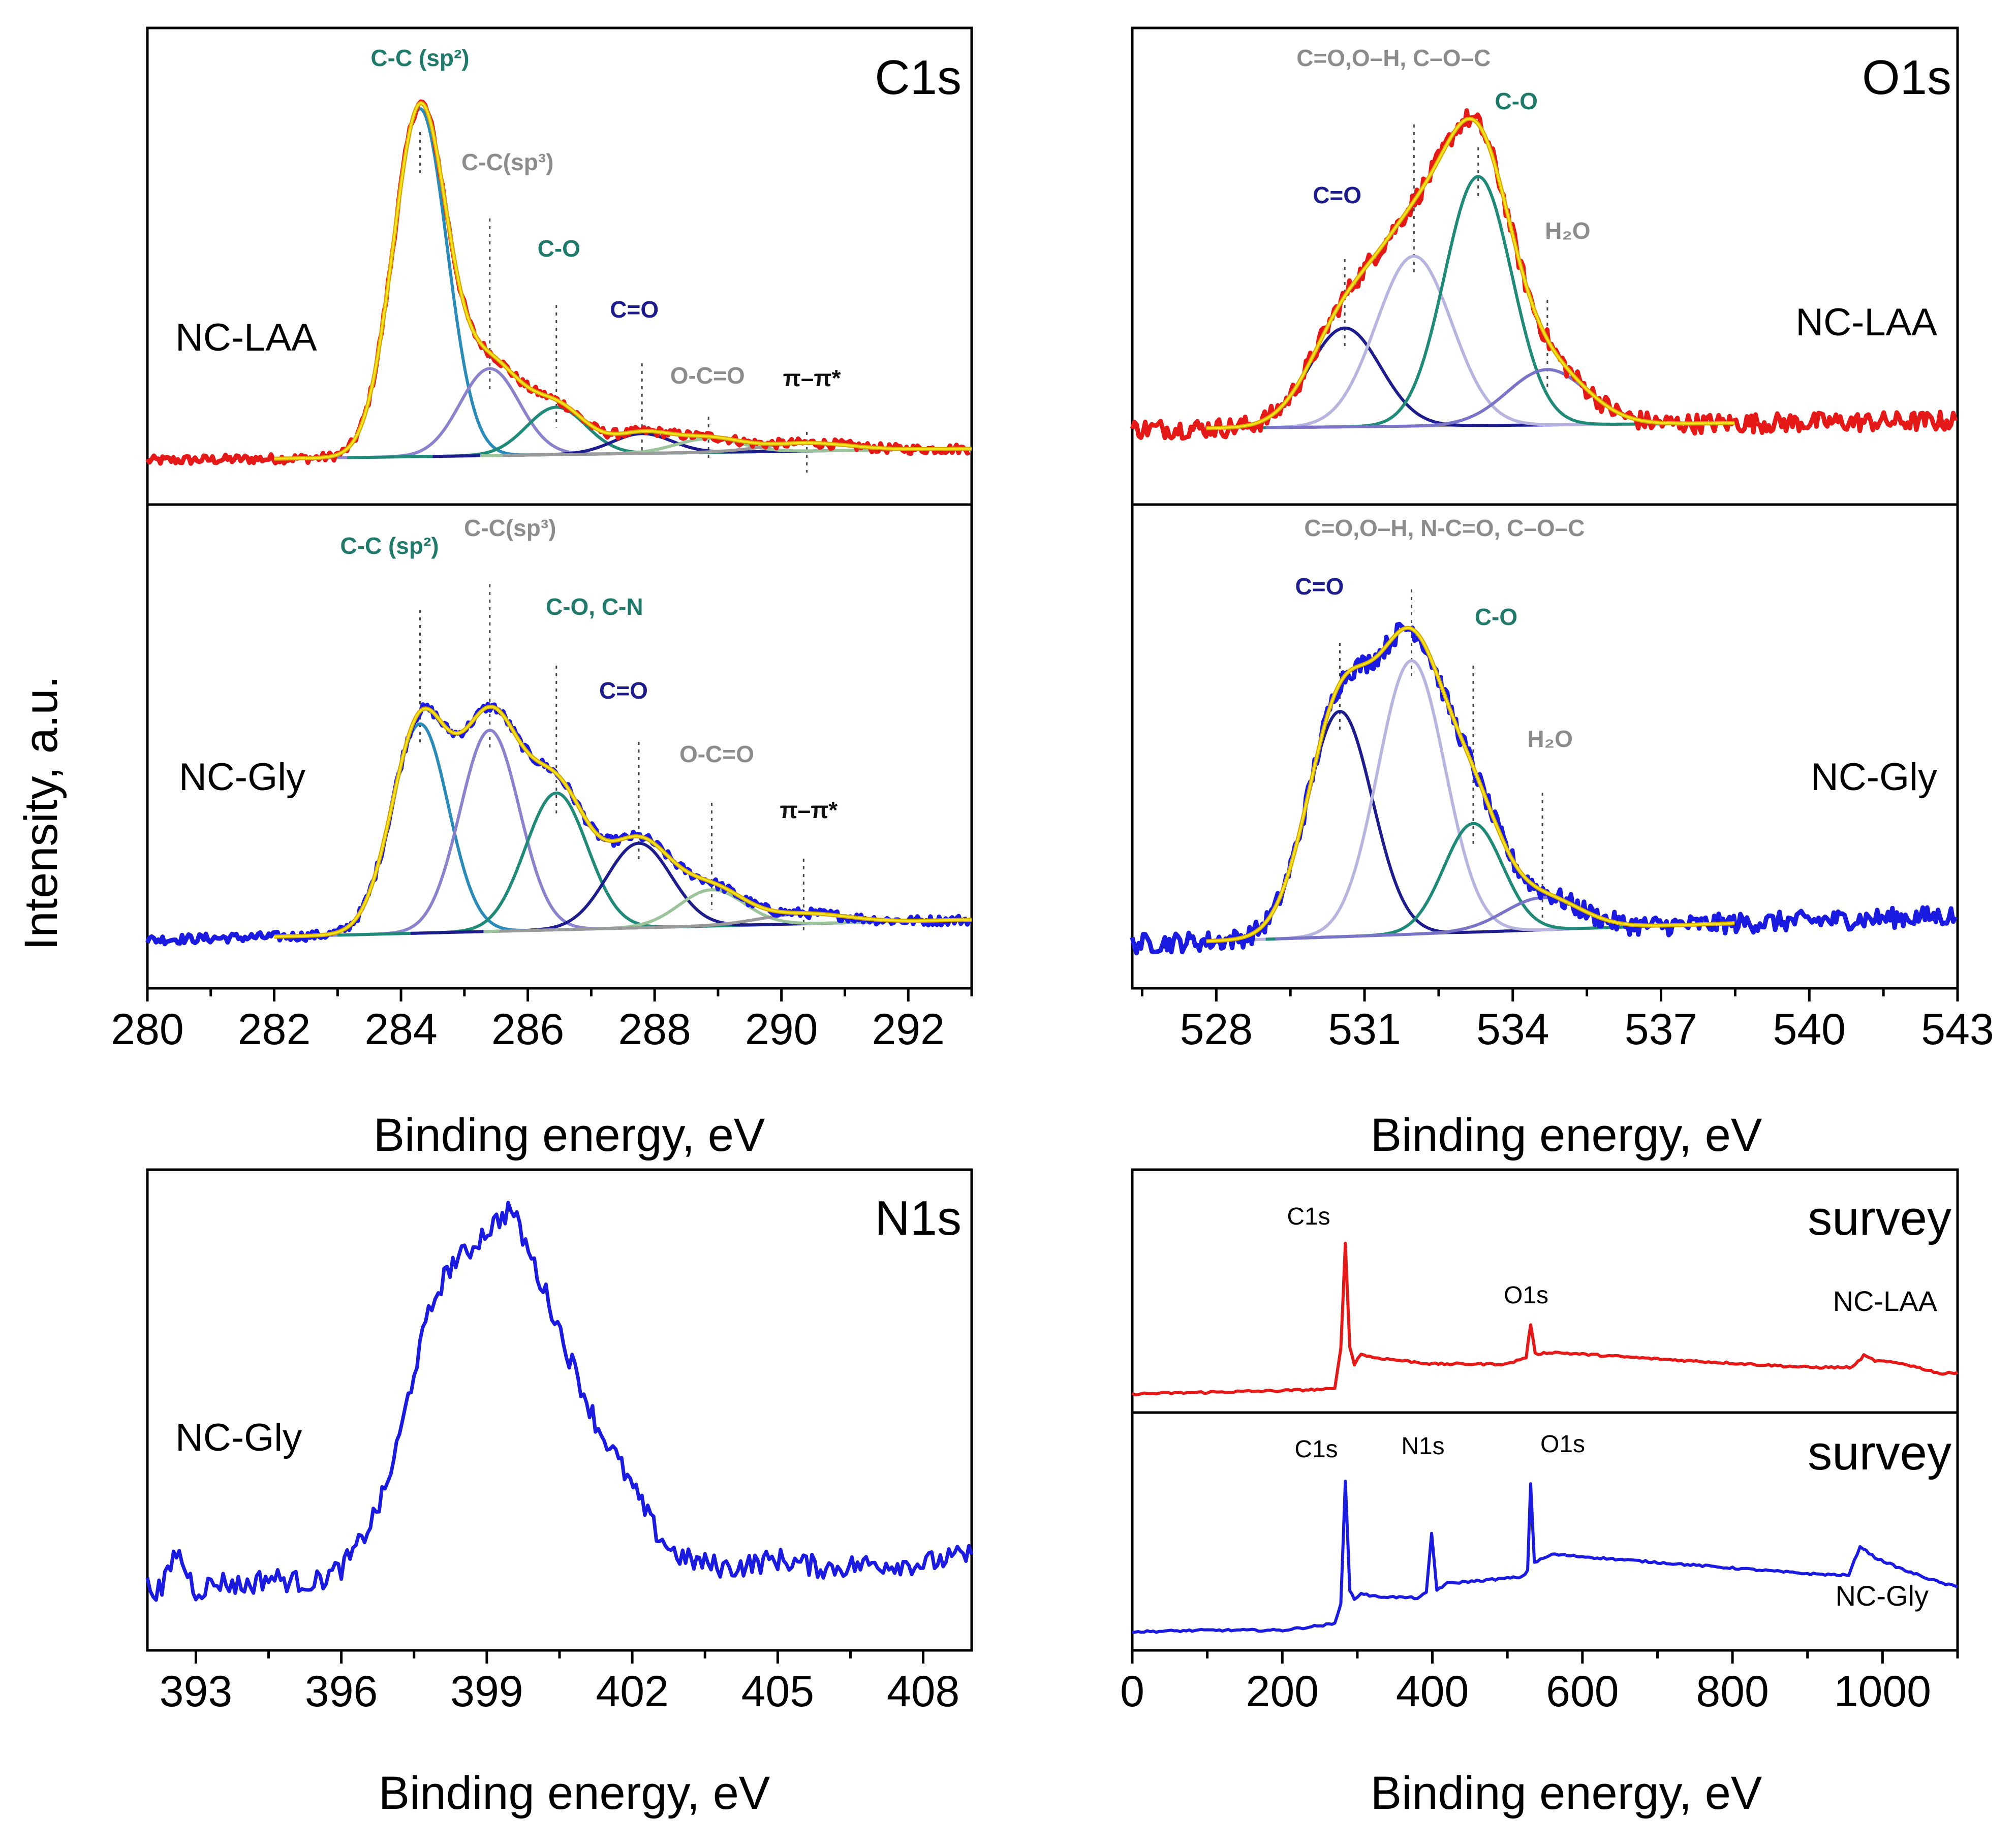  I want to click on o1s-laa-fit-envelope, so click(1470, 273).